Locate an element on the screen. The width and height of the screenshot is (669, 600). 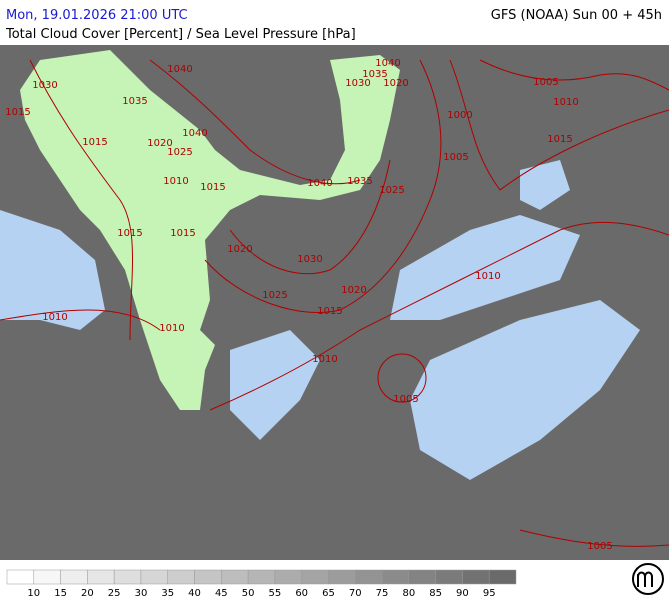
colorbar-label: 95 is located at coordinates (489, 593).